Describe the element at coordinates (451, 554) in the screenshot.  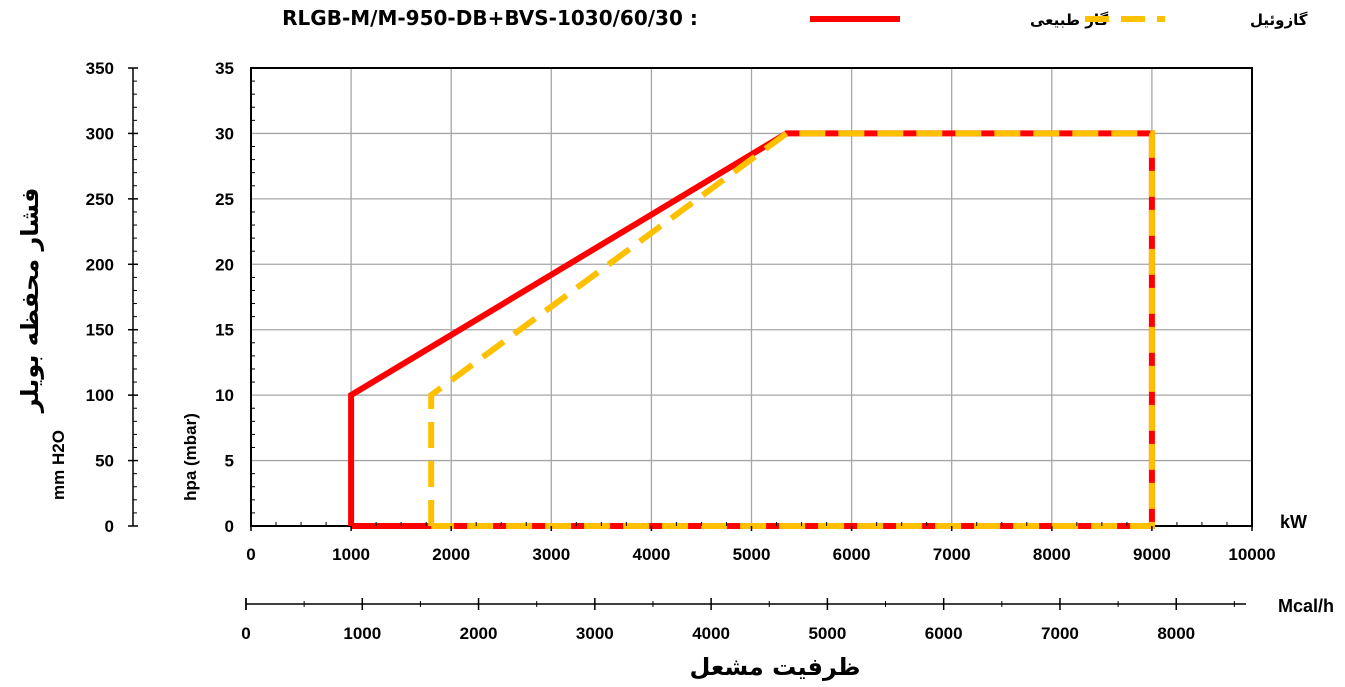
I see `x-tick-label: 2000` at that location.